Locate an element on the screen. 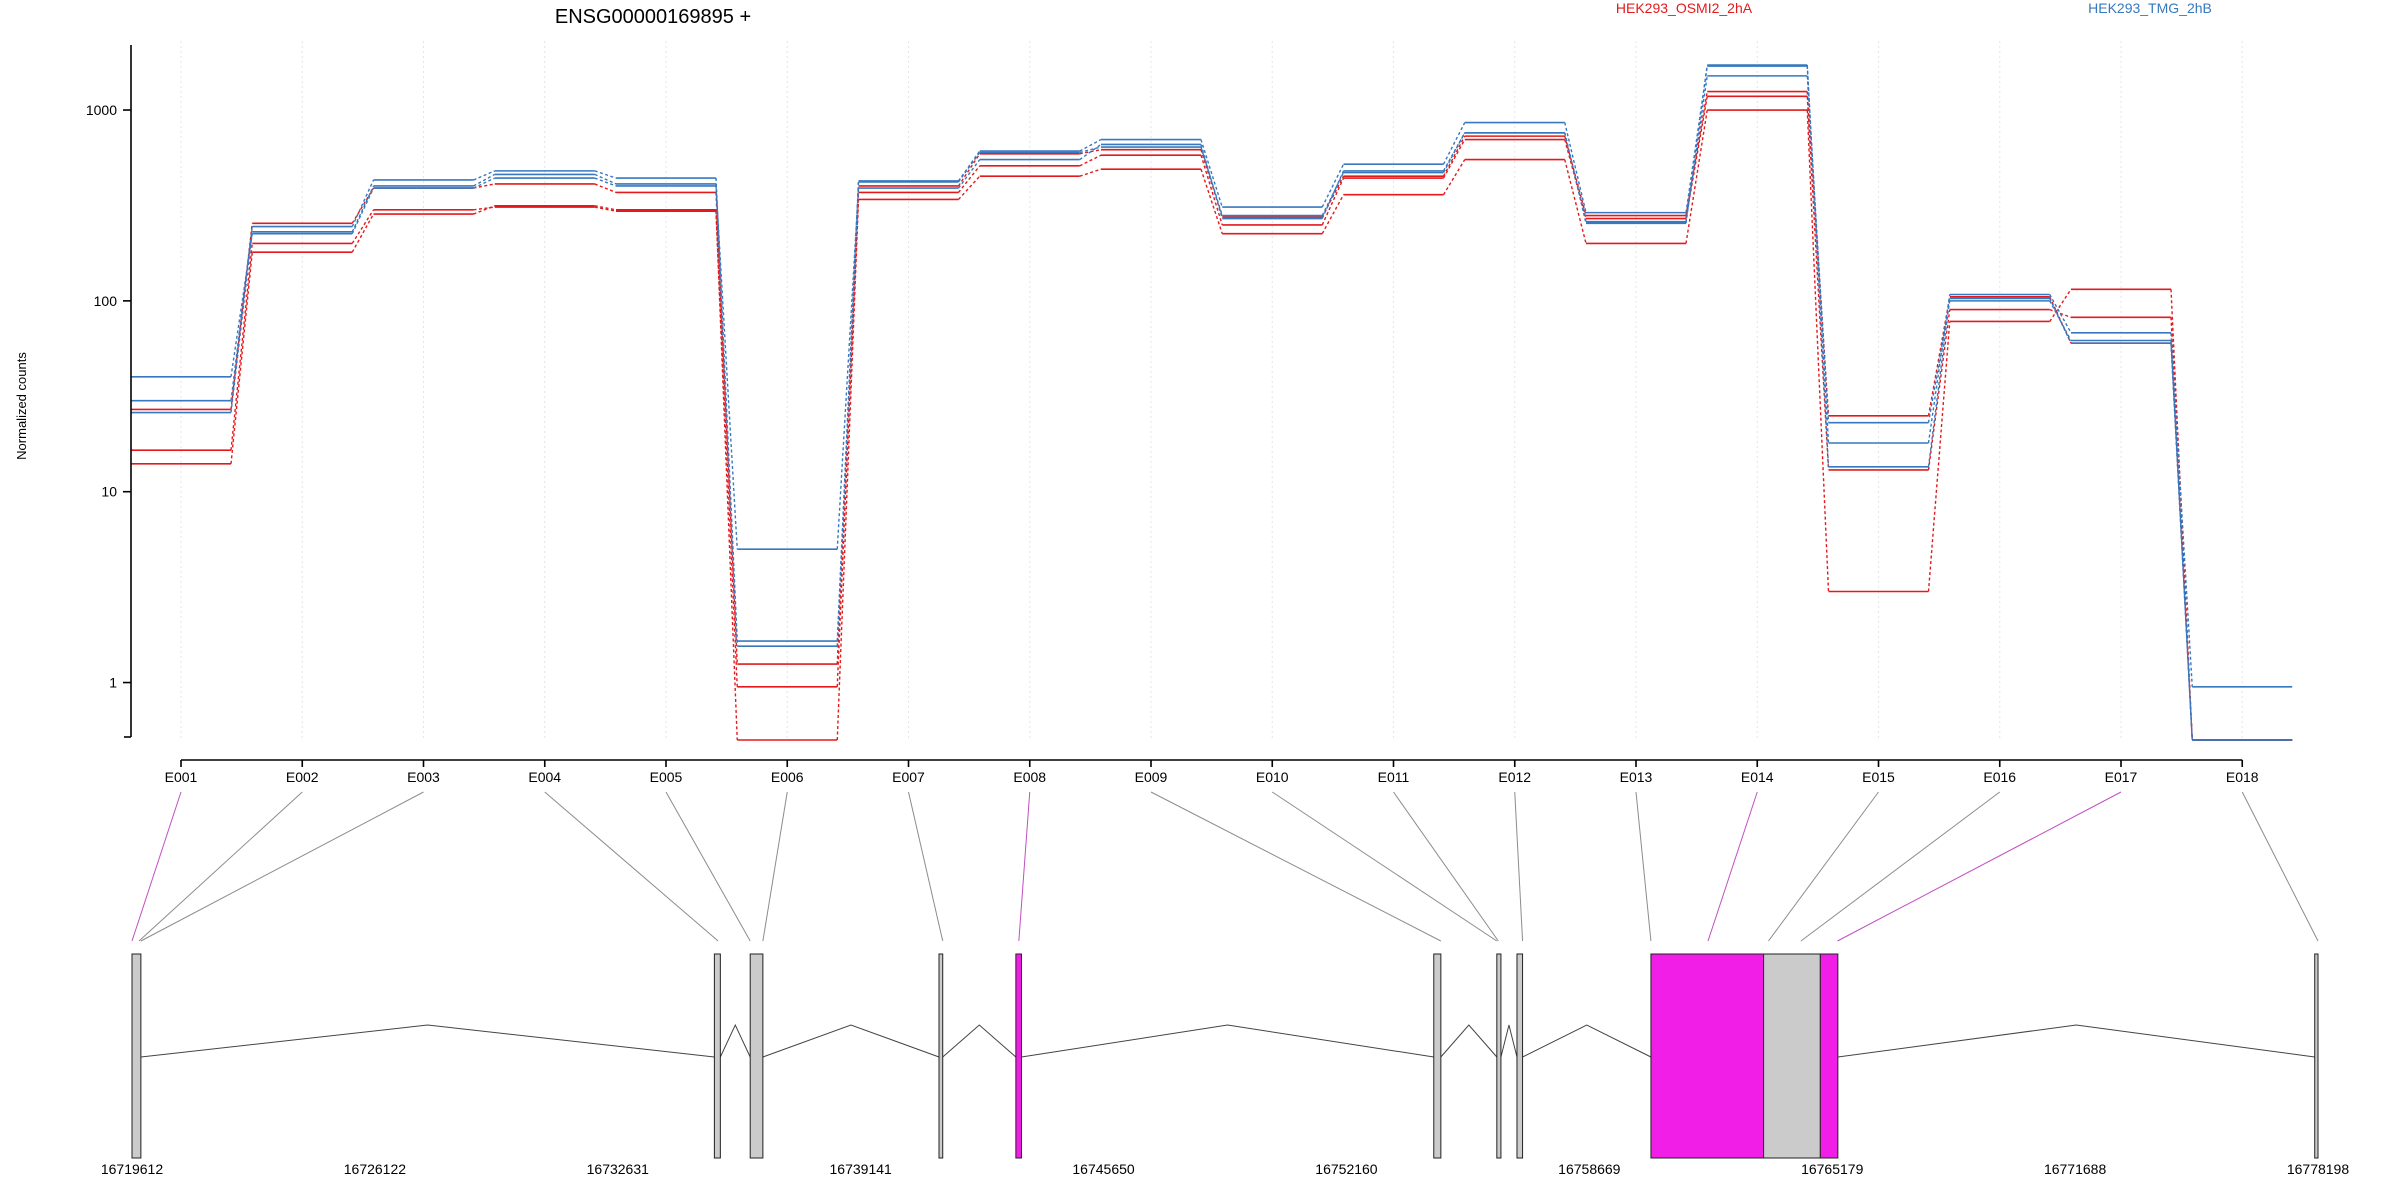 The width and height of the screenshot is (2400, 1200). x-tick-label: E003 is located at coordinates (423, 777).